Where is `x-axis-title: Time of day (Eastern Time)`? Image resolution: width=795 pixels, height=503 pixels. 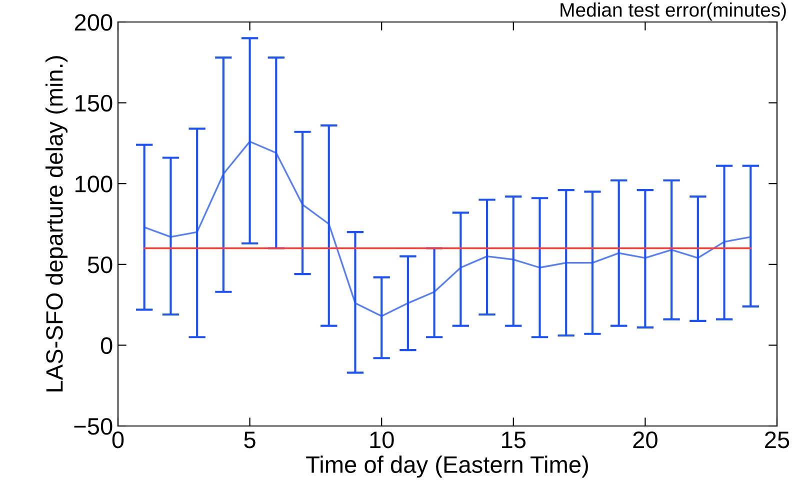 x-axis-title: Time of day (Eastern Time) is located at coordinates (447, 467).